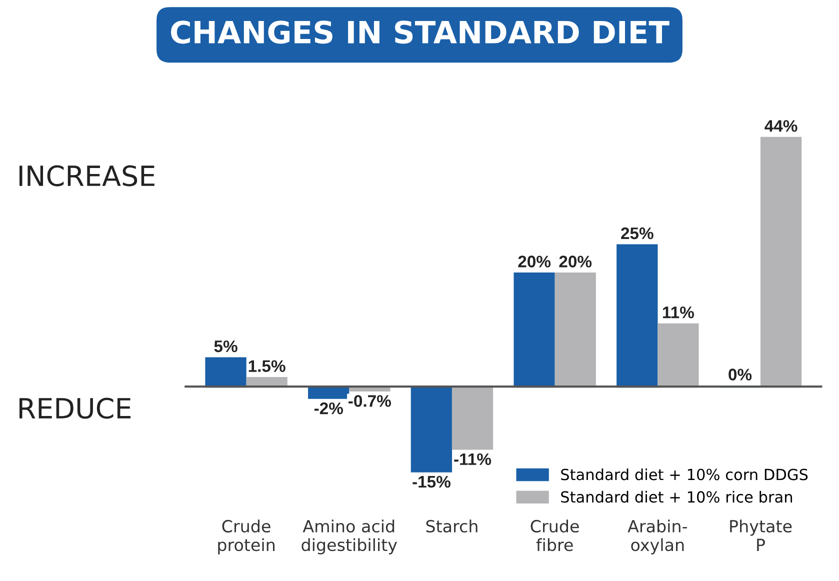 The height and width of the screenshot is (581, 839). What do you see at coordinates (657, 537) in the screenshot?
I see `x-tick-label: Arabin-oxylan` at bounding box center [657, 537].